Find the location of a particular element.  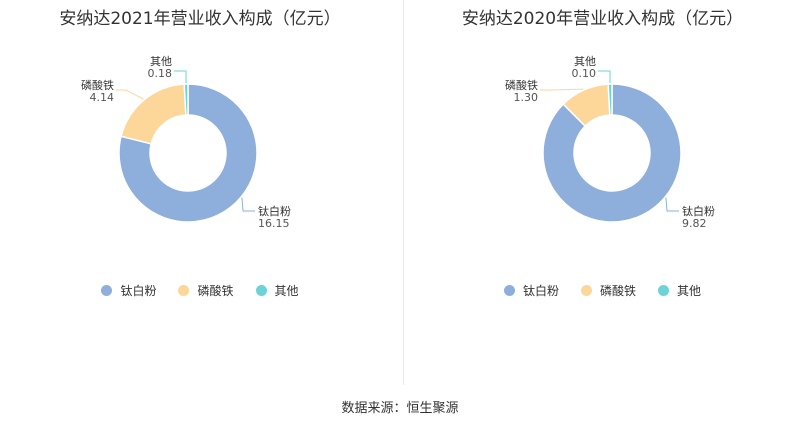

value-label: 9.82 is located at coordinates (694, 223).